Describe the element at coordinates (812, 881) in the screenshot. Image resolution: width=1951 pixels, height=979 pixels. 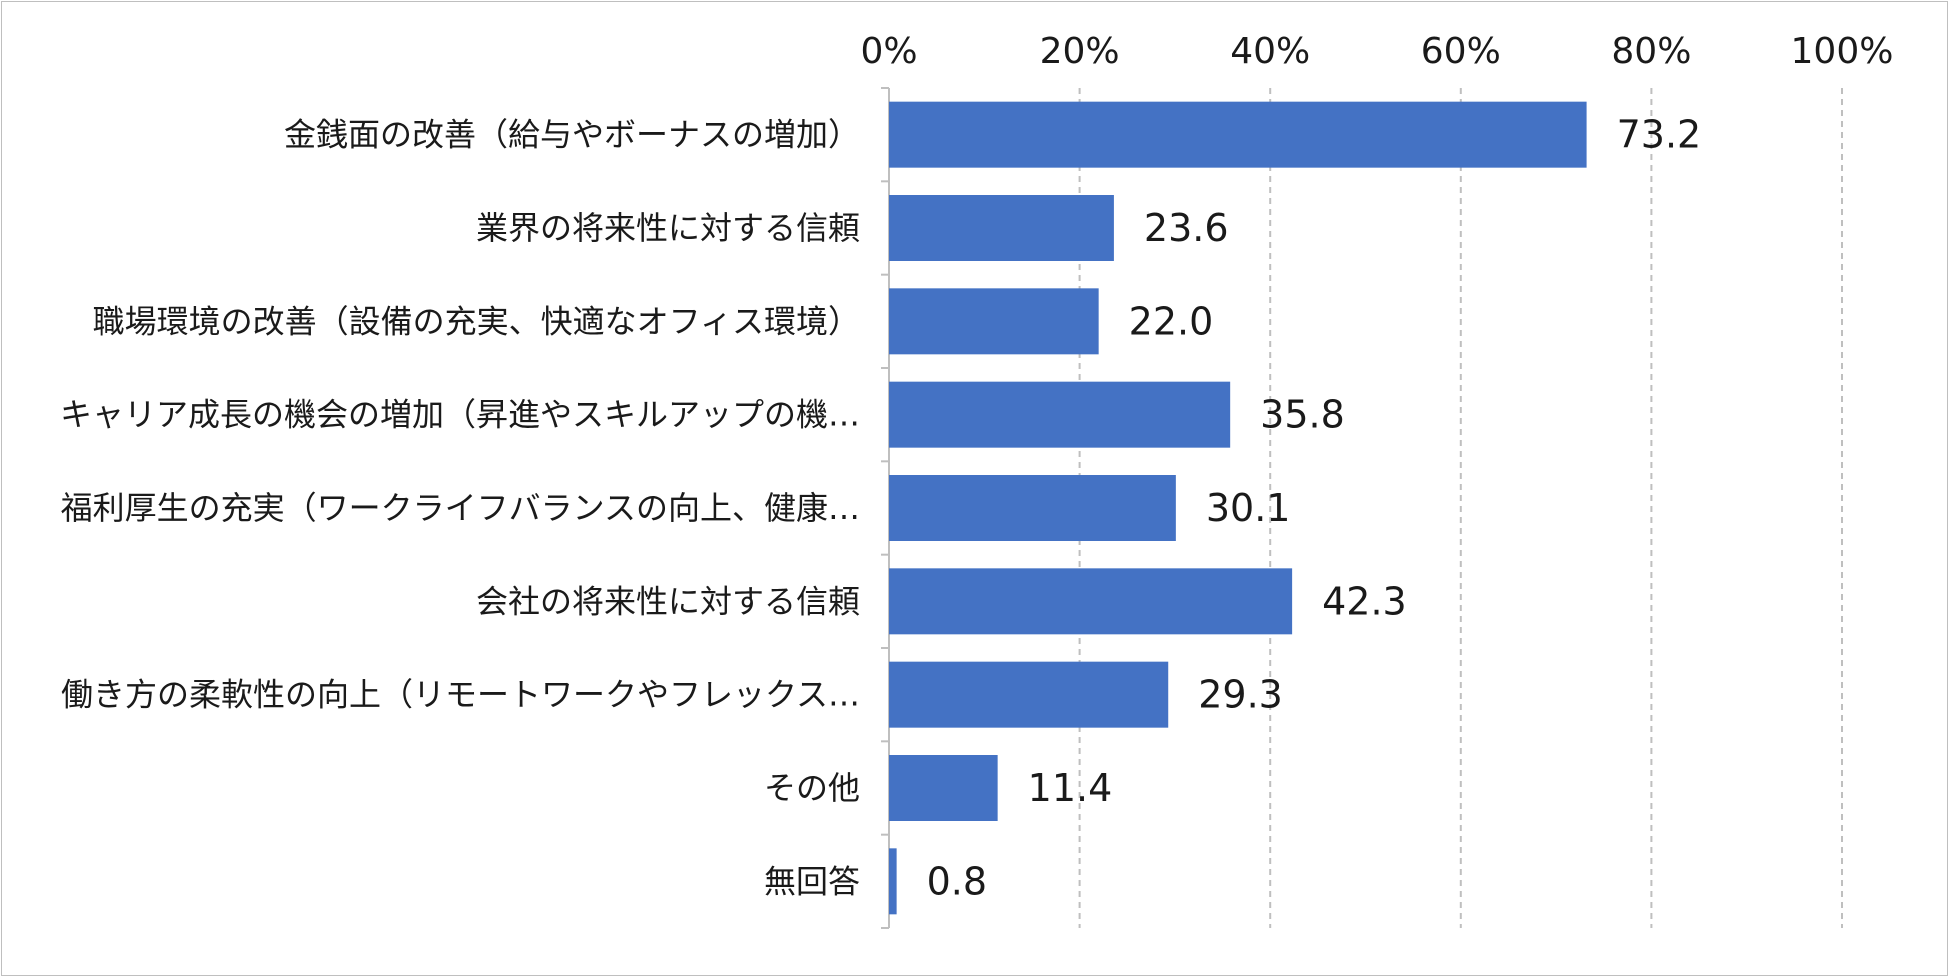
I see `category-label: 無回答` at that location.